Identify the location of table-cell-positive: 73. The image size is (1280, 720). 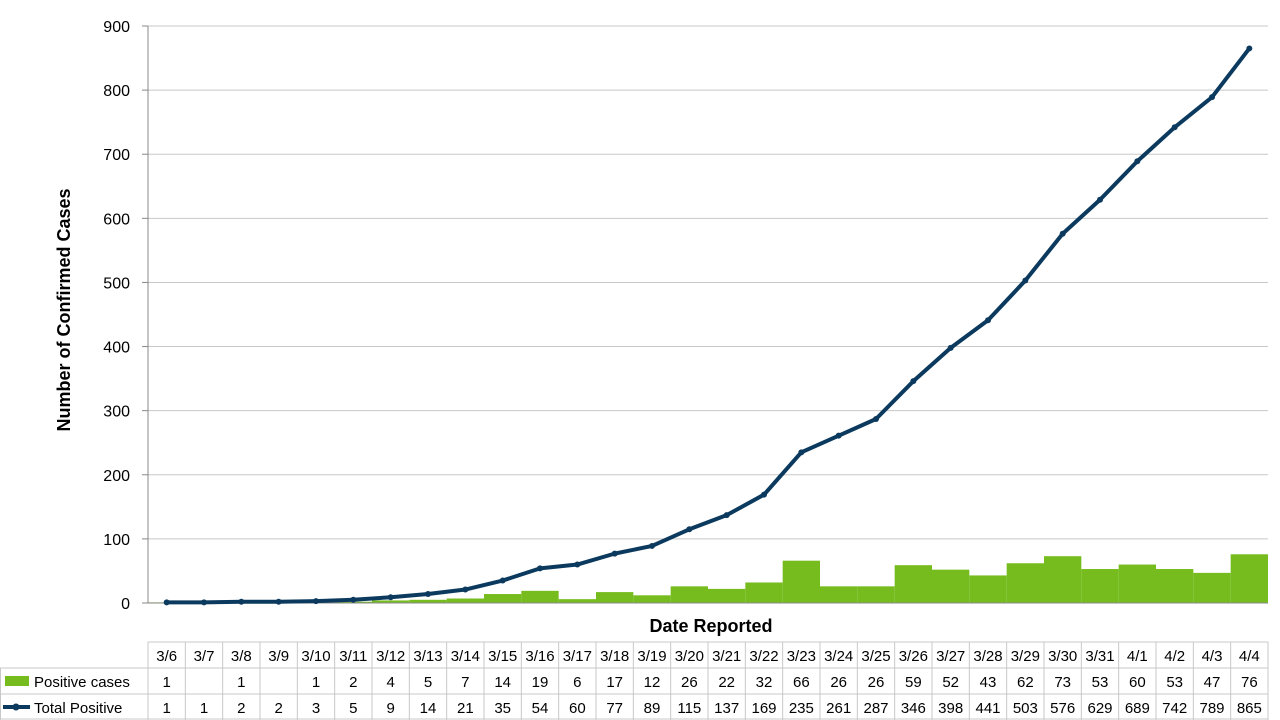
(1062, 682).